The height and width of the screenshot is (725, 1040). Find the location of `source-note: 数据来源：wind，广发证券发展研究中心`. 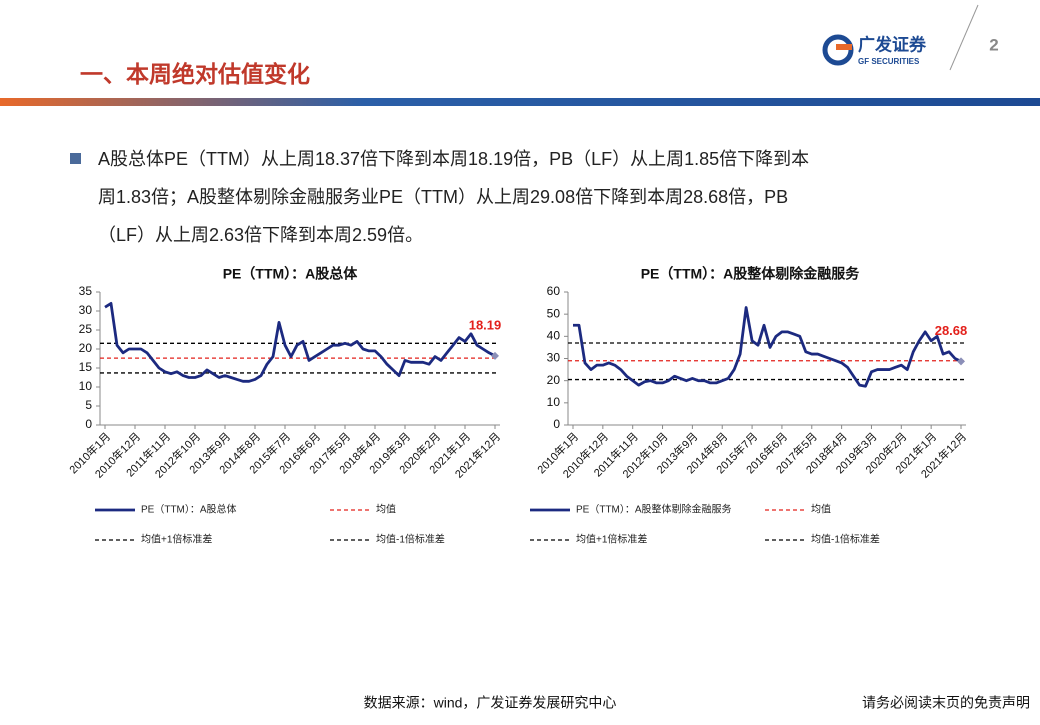

source-note: 数据来源：wind，广发证券发展研究中心 is located at coordinates (490, 703).